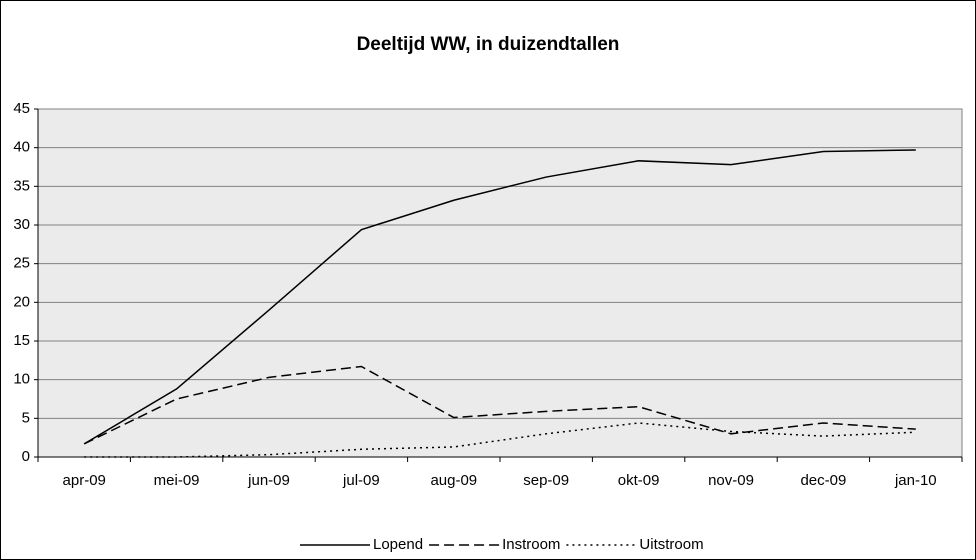 The width and height of the screenshot is (976, 560). Describe the element at coordinates (915, 480) in the screenshot. I see `x-tick-label: jan-10` at that location.